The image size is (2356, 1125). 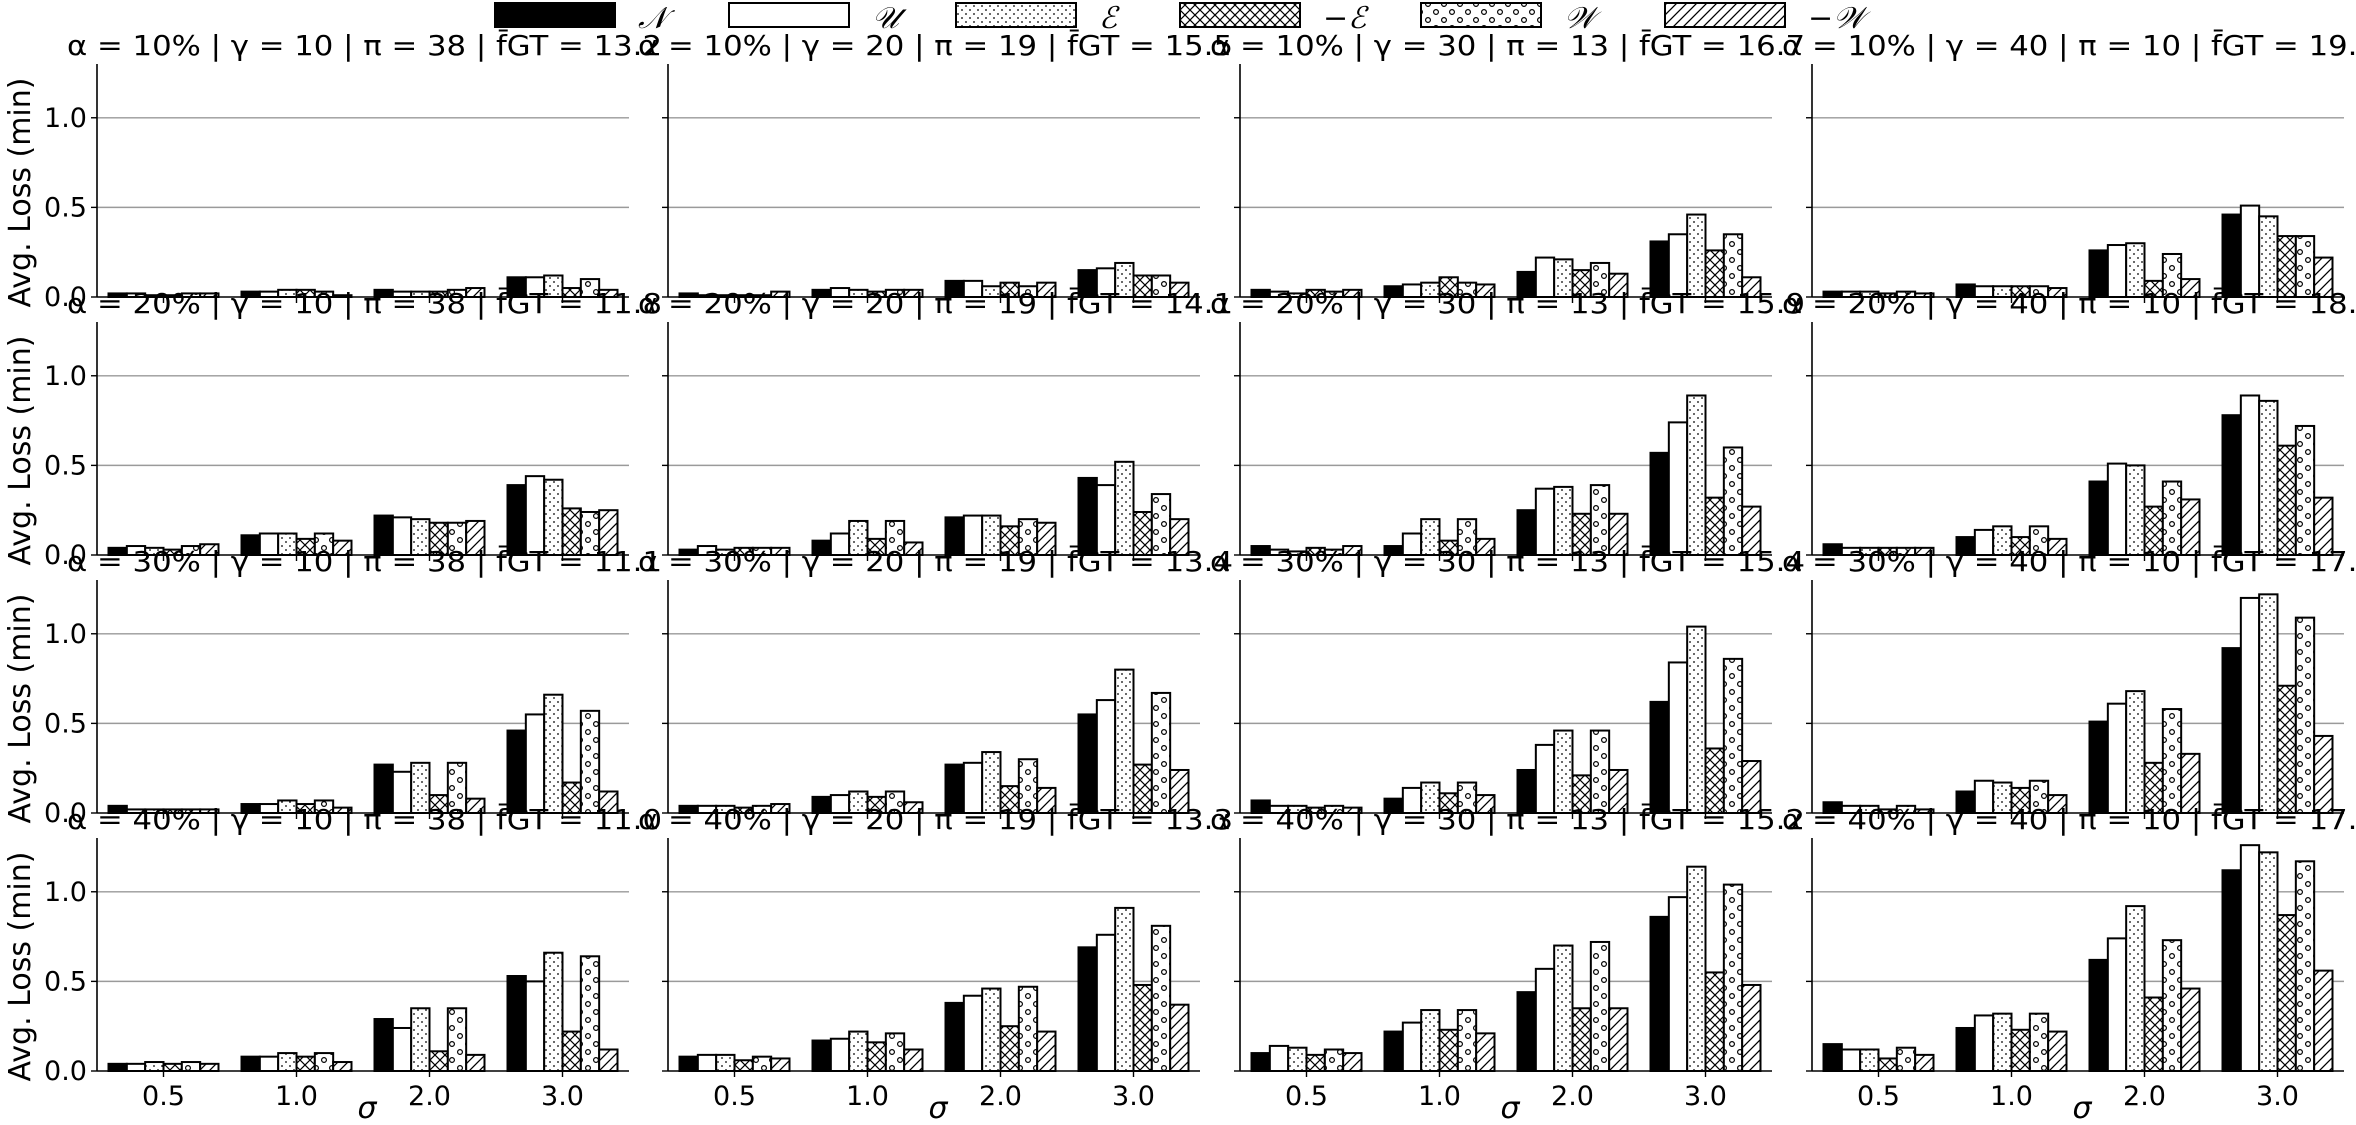 What do you see at coordinates (571, 1051) in the screenshot?
I see `bar-panel13-3.0-series4` at bounding box center [571, 1051].